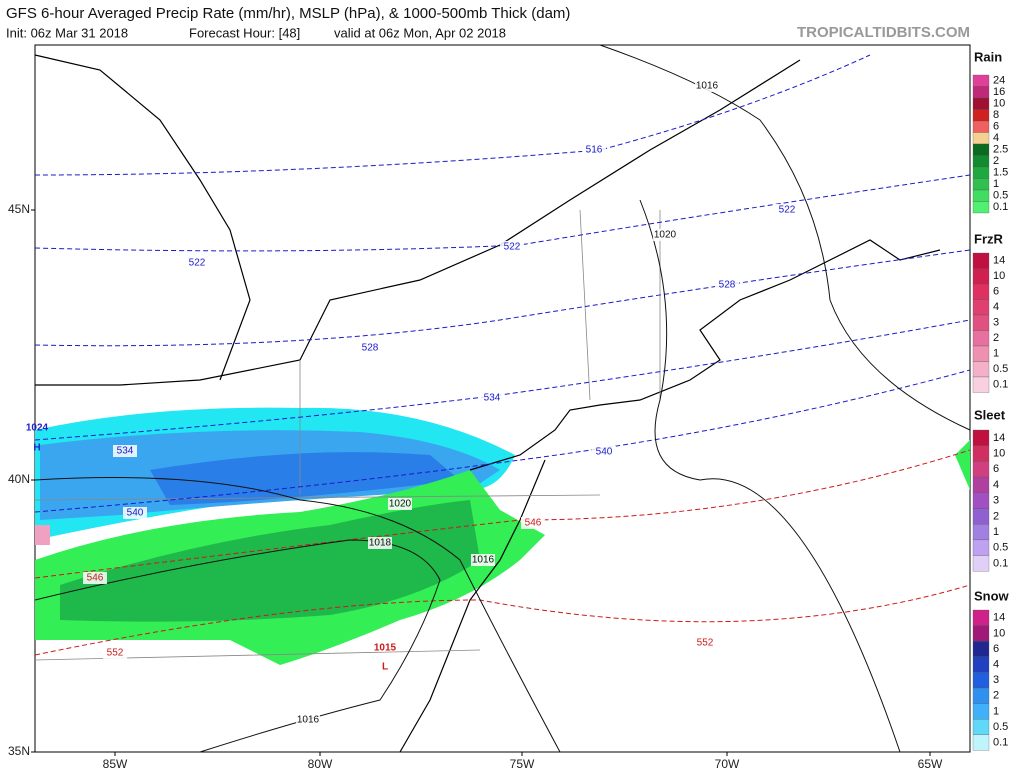  Describe the element at coordinates (37, 428) in the screenshot. I see `contour-label: 1024` at that location.